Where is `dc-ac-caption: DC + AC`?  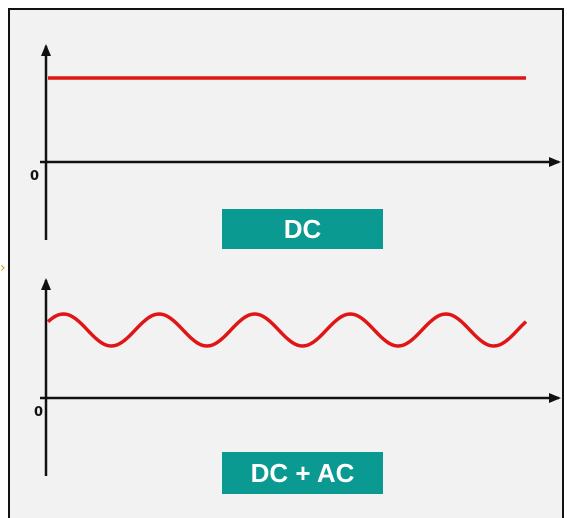 dc-ac-caption: DC + AC is located at coordinates (303, 473).